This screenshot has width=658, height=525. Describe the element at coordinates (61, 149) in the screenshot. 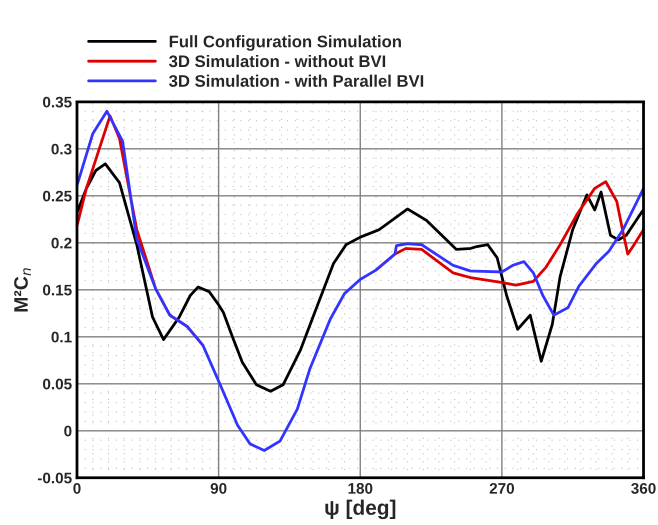

I see `y-tick-label: 0.3` at that location.